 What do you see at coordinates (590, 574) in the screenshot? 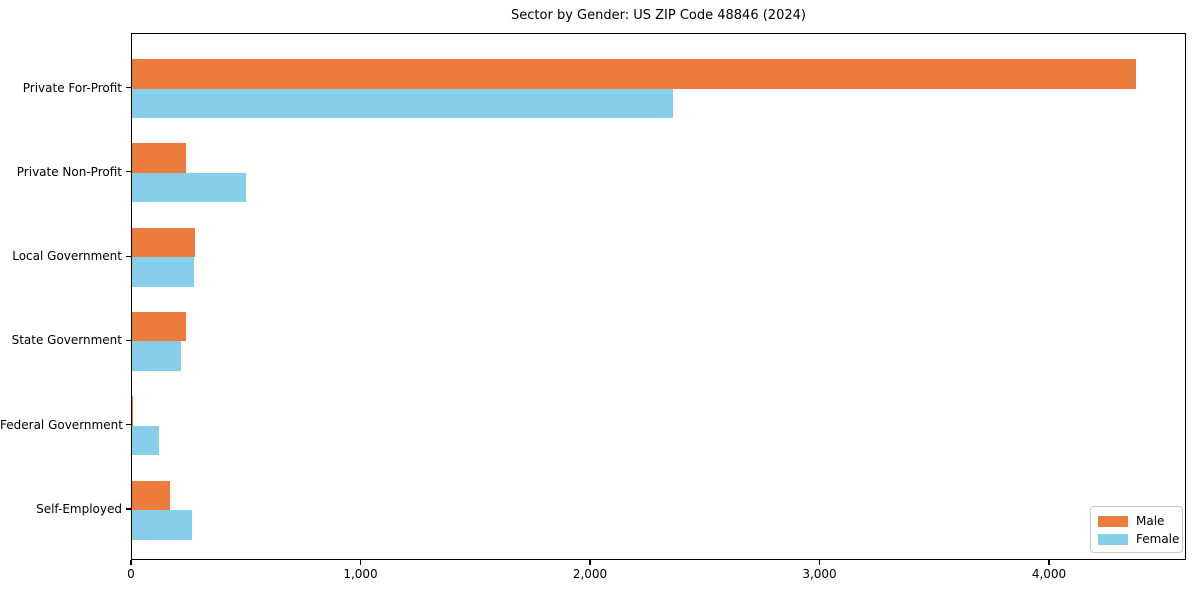
I see `x-tick-label-2000: 2,000` at bounding box center [590, 574].